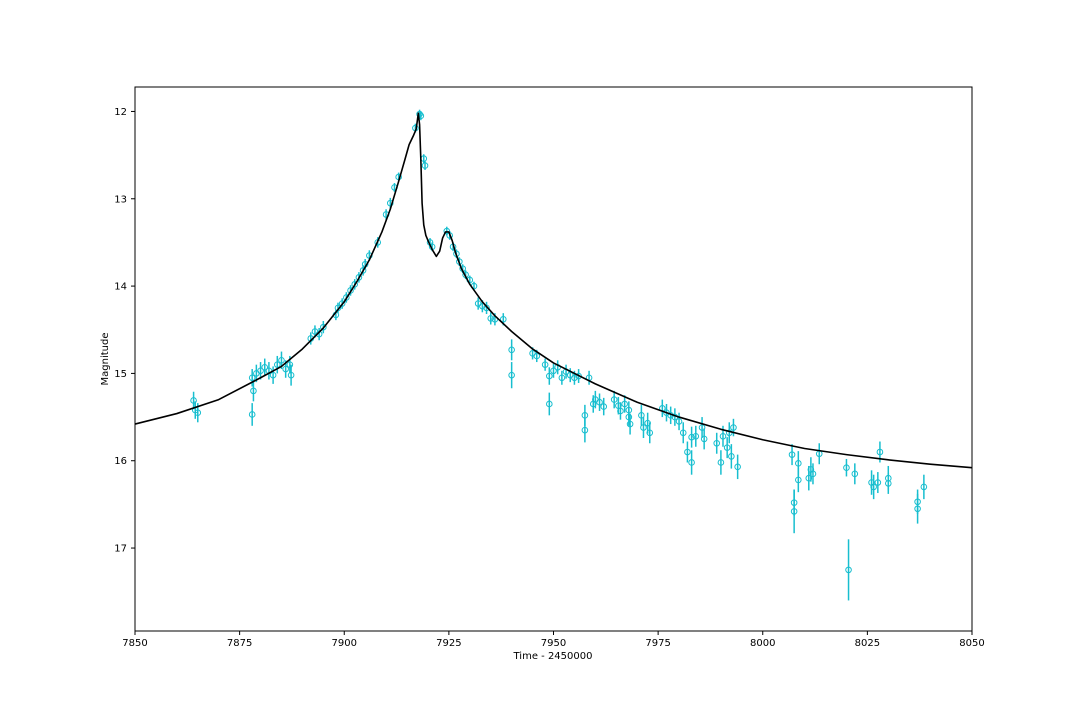 Image resolution: width=1080 pixels, height=720 pixels. I want to click on y-axis-label: Magnitude, so click(105, 359).